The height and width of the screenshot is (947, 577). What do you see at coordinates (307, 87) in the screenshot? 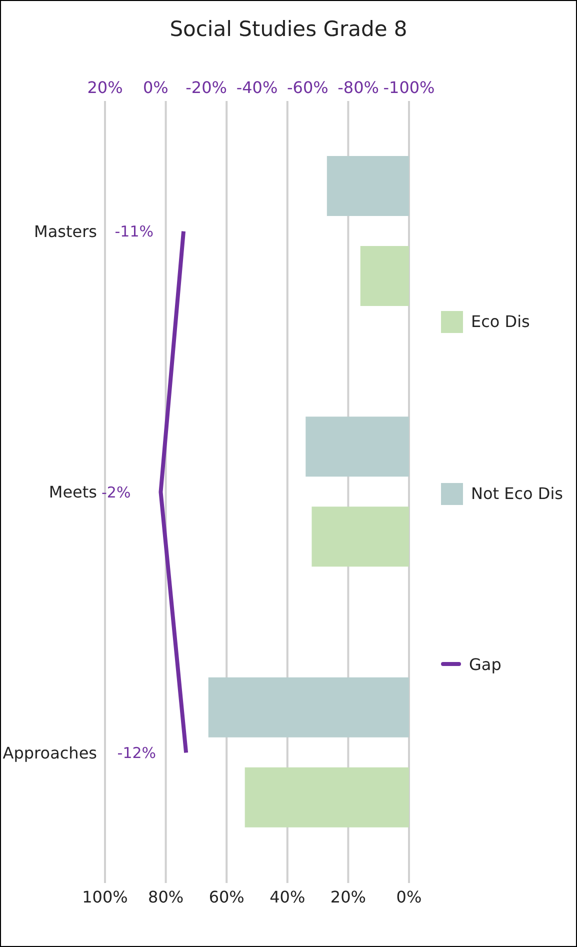
I see `x2-tick-label: -60%` at bounding box center [307, 87].